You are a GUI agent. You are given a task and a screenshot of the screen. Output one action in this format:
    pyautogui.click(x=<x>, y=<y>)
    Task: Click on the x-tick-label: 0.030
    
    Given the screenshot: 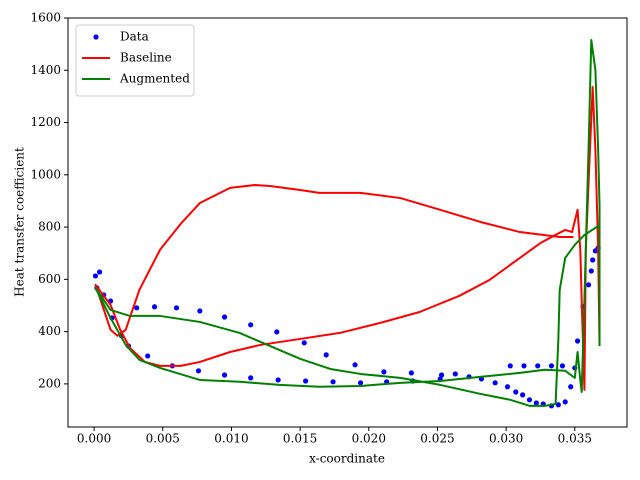 What is the action you would take?
    pyautogui.click(x=506, y=439)
    